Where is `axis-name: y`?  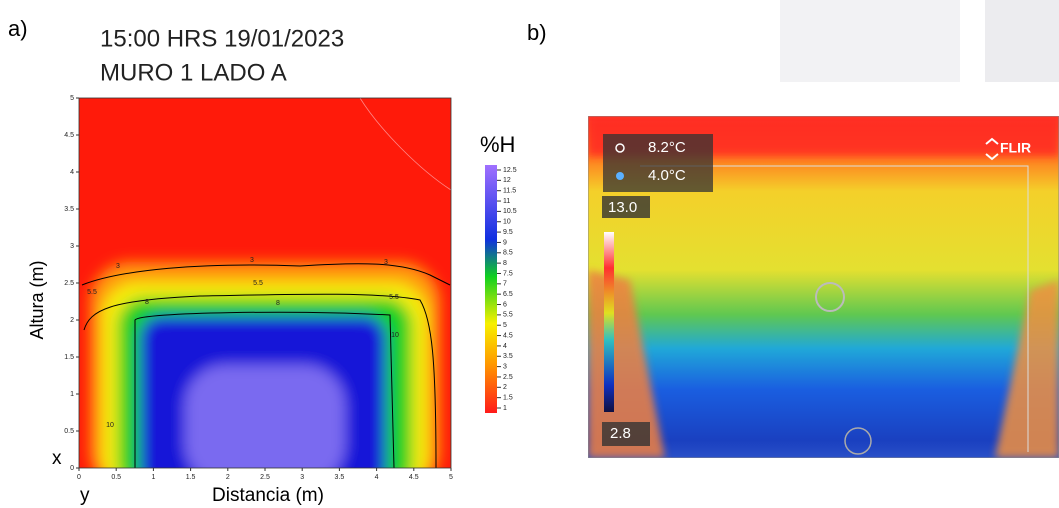
axis-name: y is located at coordinates (85, 495).